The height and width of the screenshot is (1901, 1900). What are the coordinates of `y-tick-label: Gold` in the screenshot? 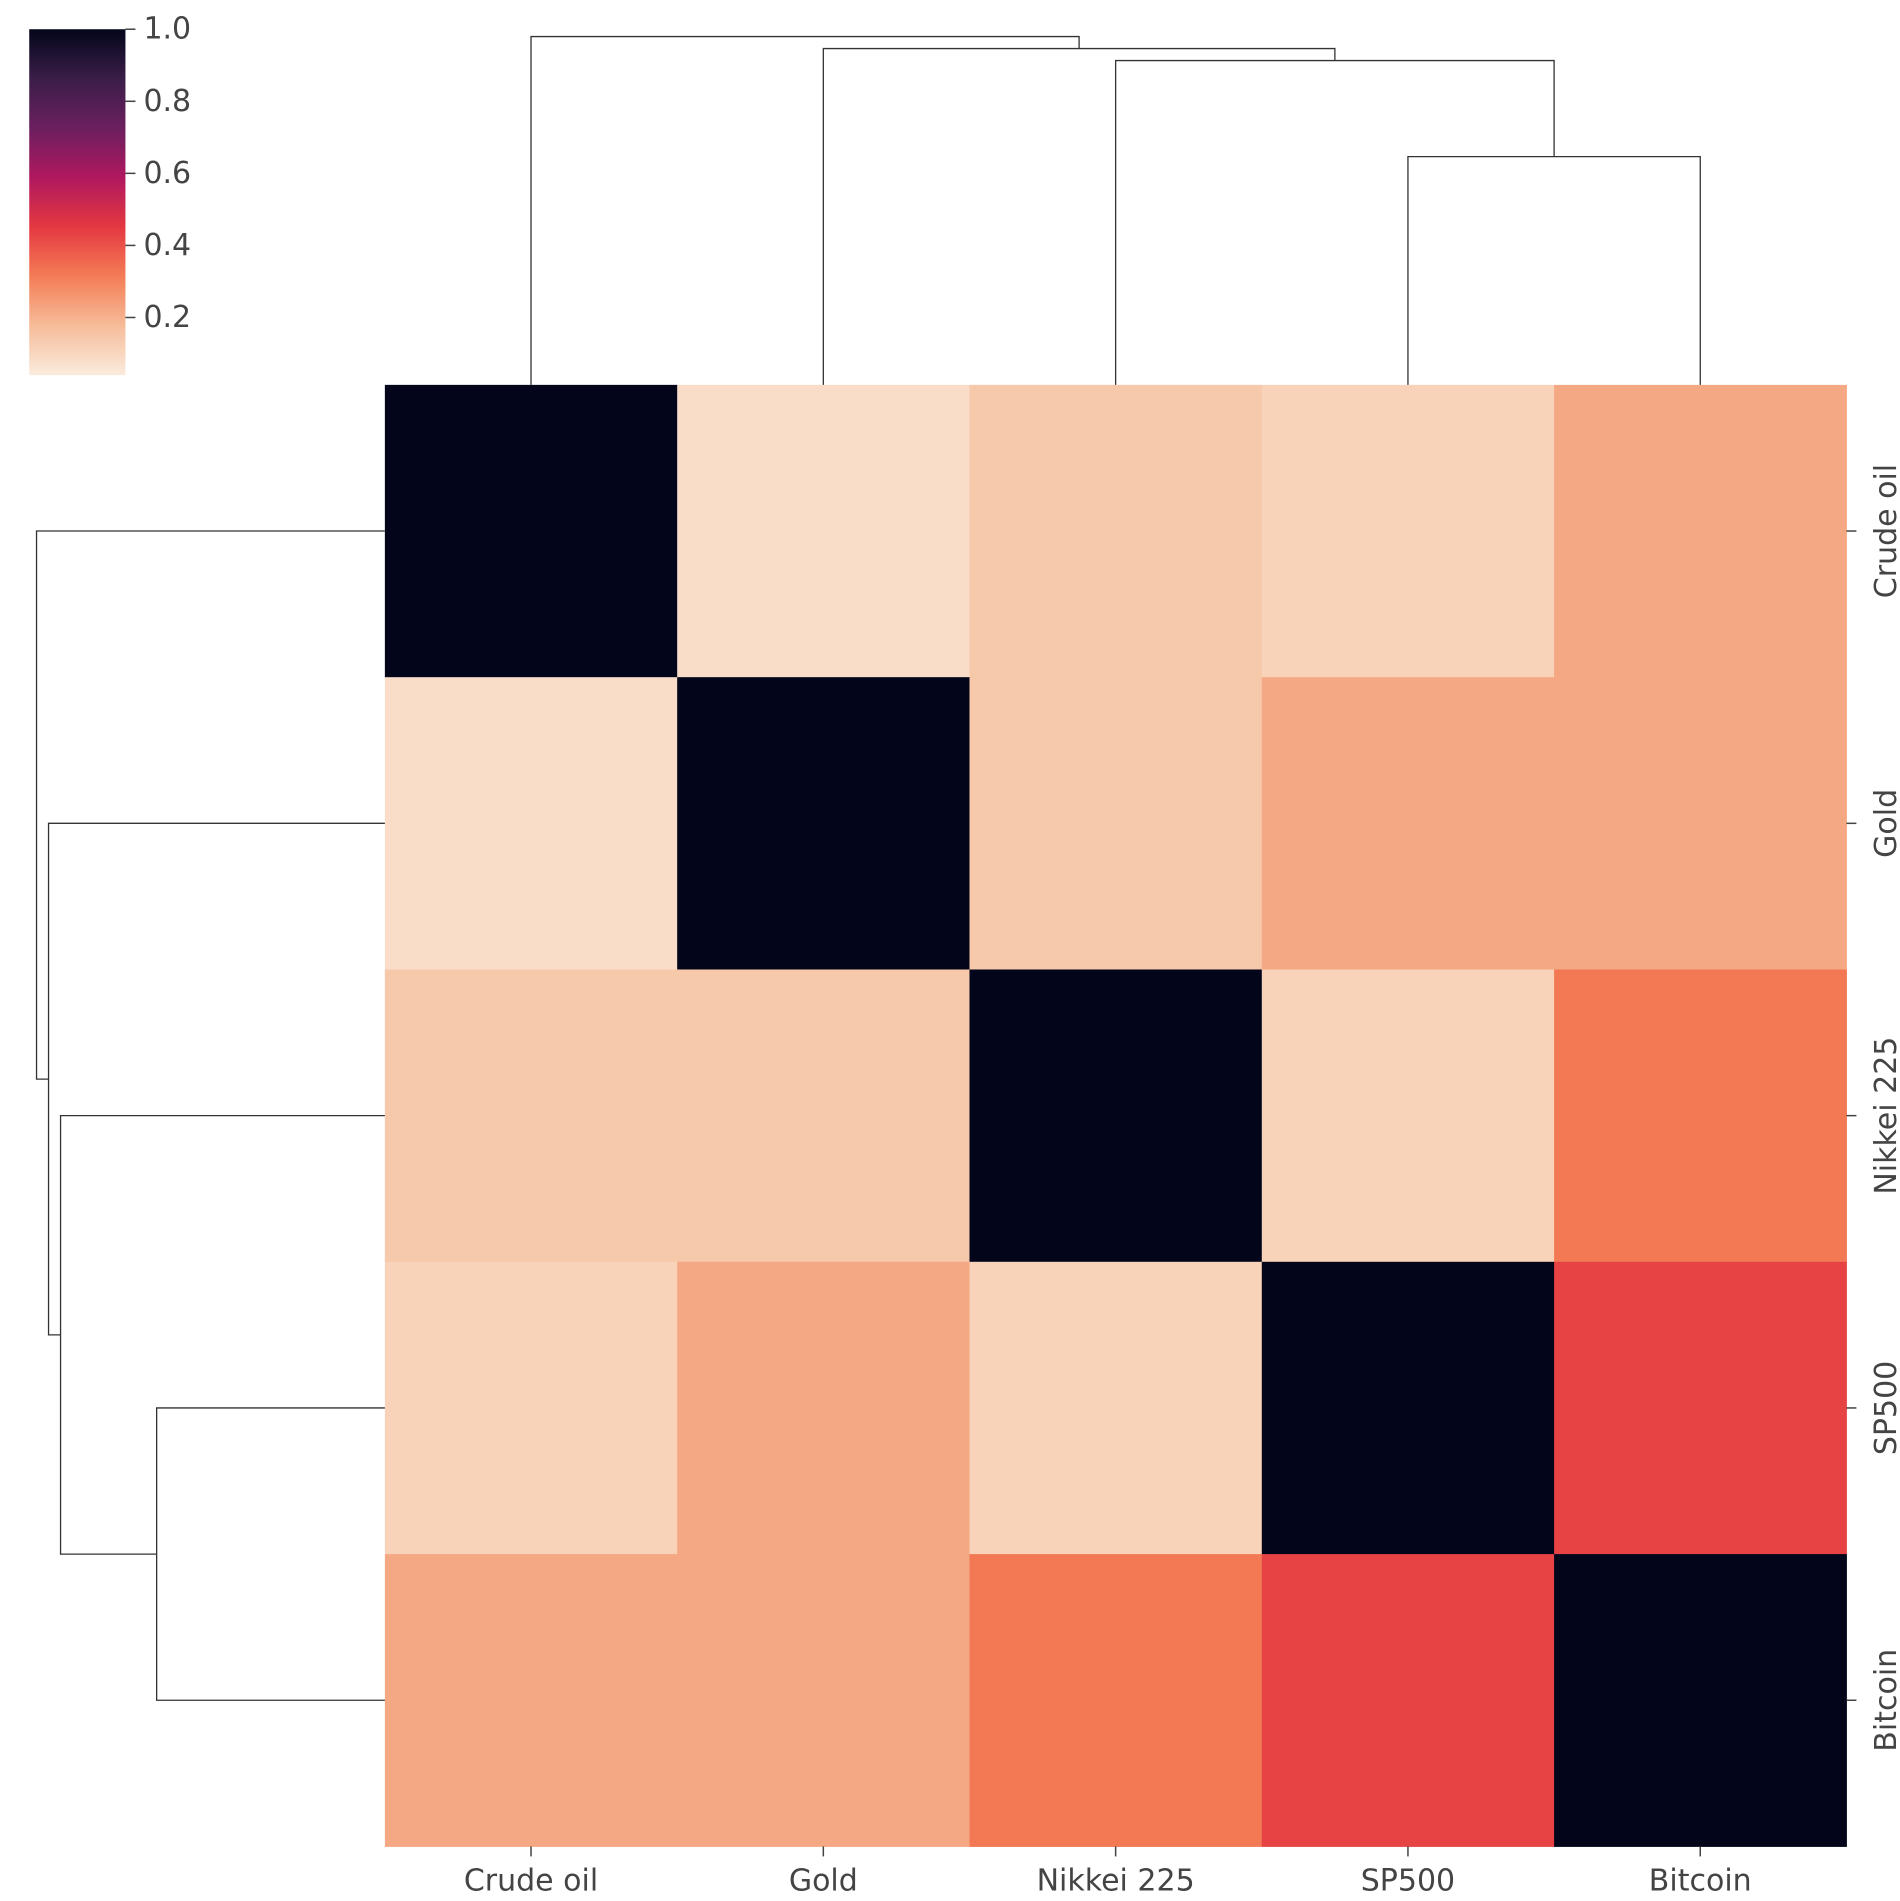 It's located at (1884, 823).